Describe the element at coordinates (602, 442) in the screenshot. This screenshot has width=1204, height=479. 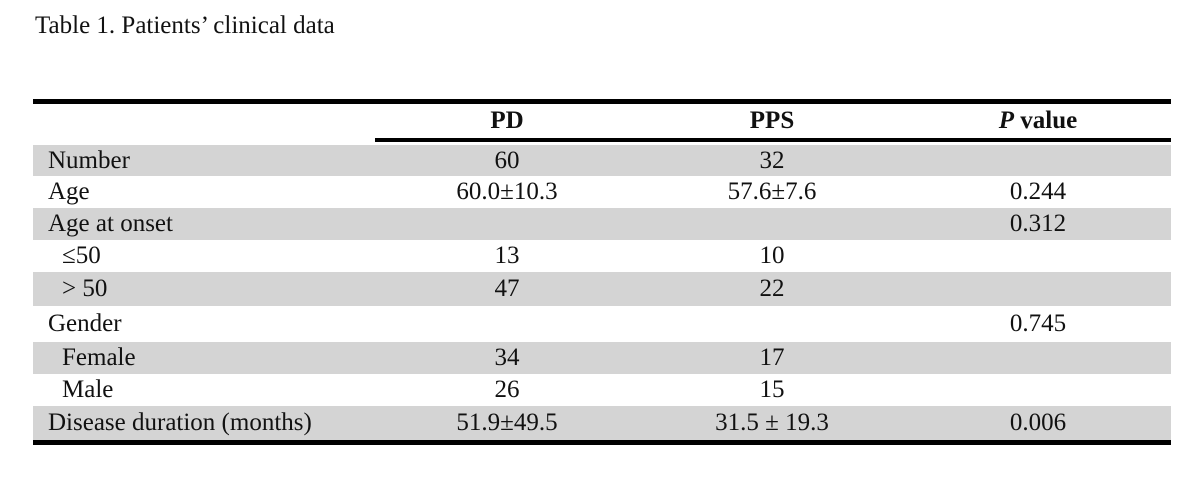
I see `bottom-rule` at that location.